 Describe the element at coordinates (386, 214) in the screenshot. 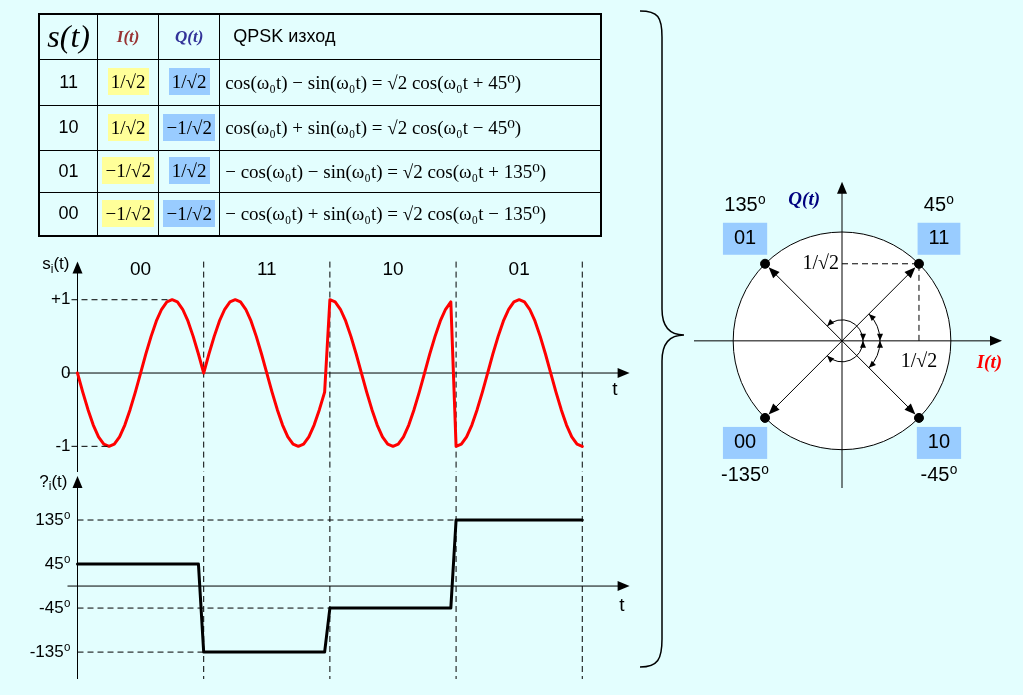

I see `text: − cos(ω₀t) + sin(ω₀t) = √2 cos(ω₀t − 135⁰)` at that location.